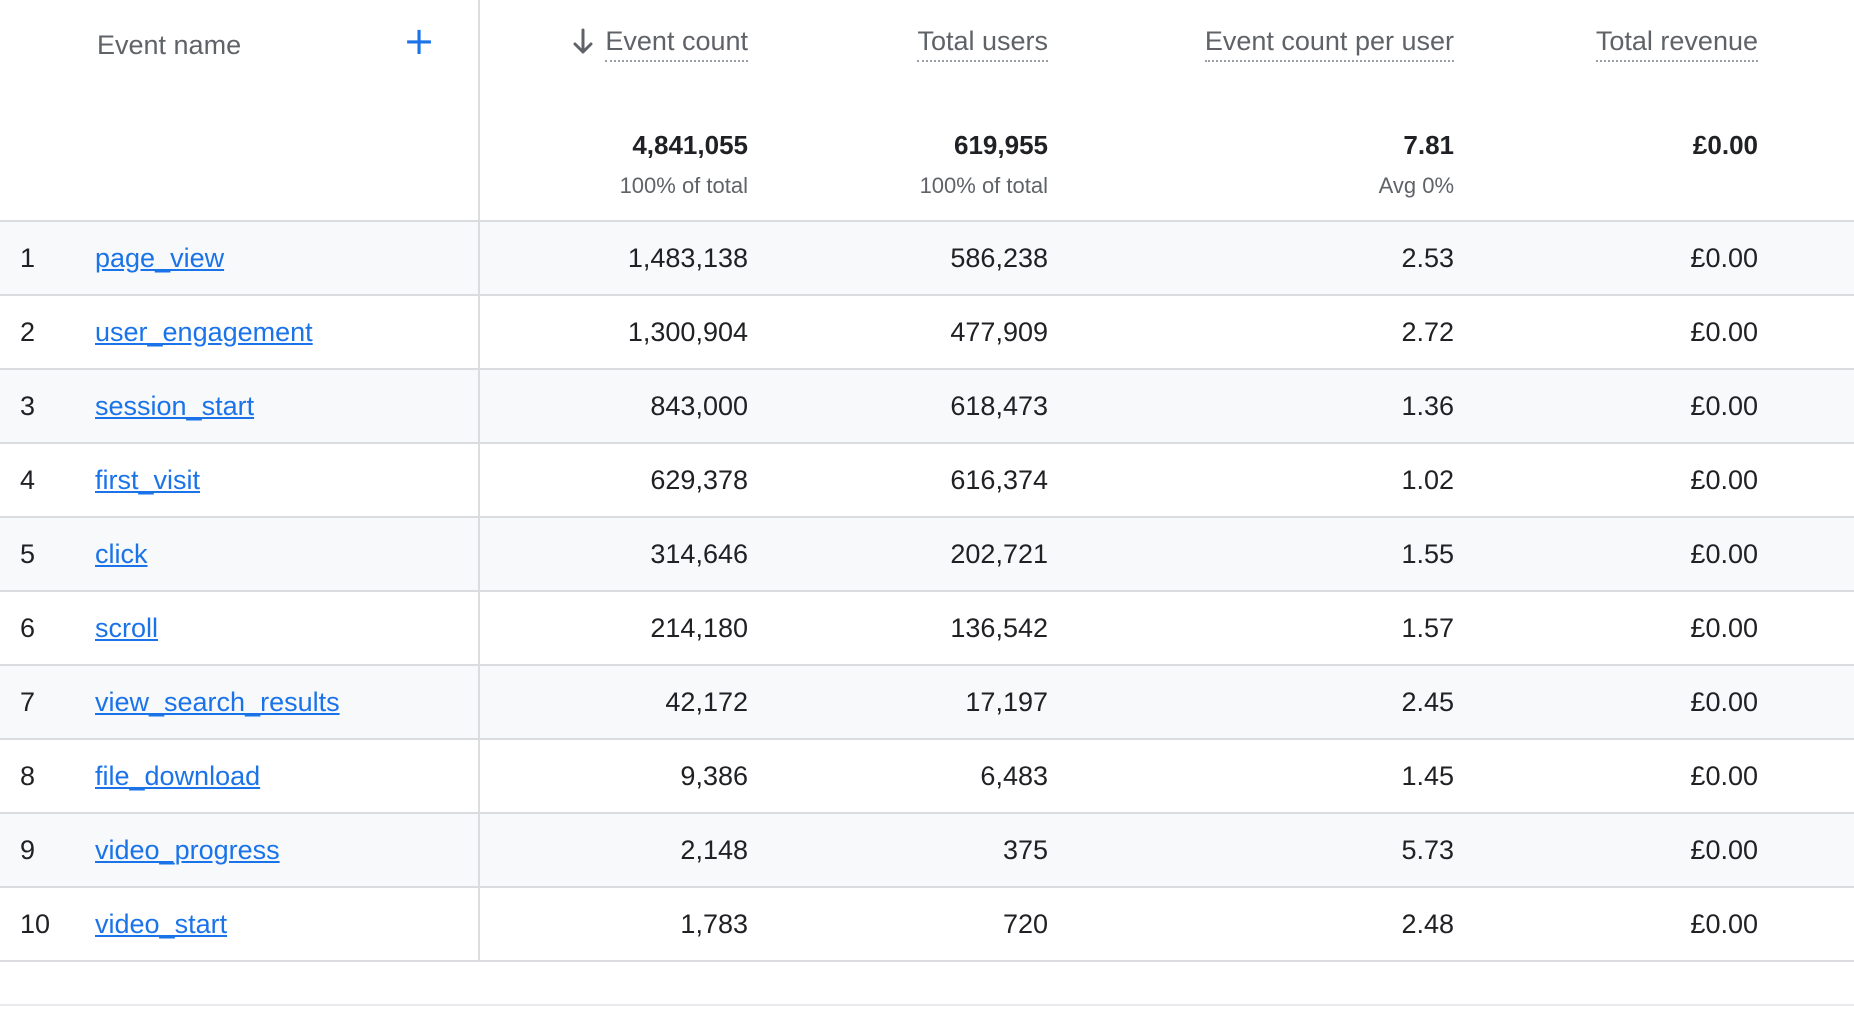 This screenshot has width=1854, height=1018. What do you see at coordinates (217, 702) in the screenshot?
I see `event-name-link: view_search_results` at bounding box center [217, 702].